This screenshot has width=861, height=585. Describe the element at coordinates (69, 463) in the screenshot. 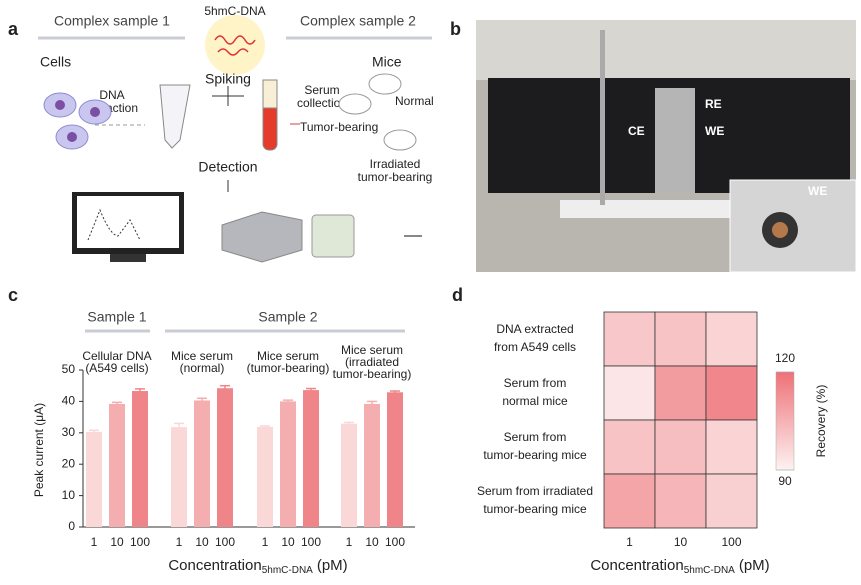

I see `y-tick-label: 20` at that location.